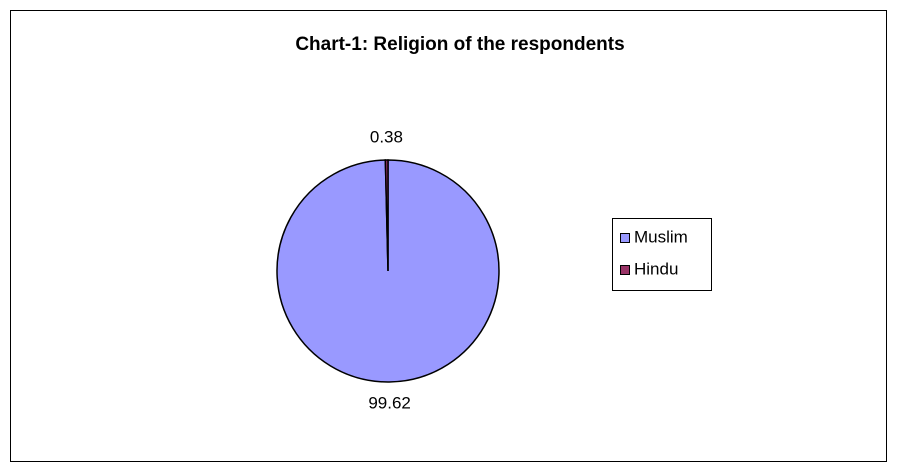 This screenshot has width=897, height=472. What do you see at coordinates (661, 236) in the screenshot?
I see `legend-label: Muslim` at bounding box center [661, 236].